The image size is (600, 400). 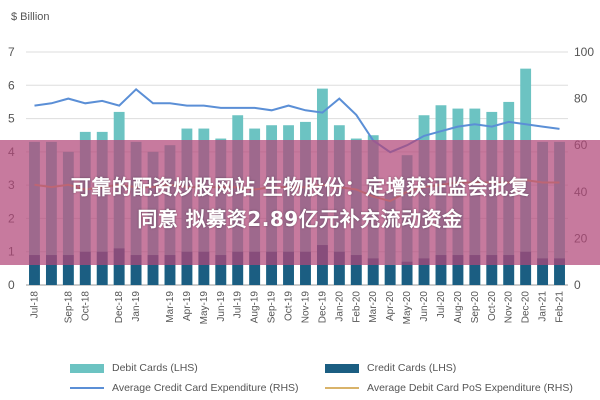 I want to click on legend-label-debit: Debit Cards (LHS), so click(x=155, y=368).